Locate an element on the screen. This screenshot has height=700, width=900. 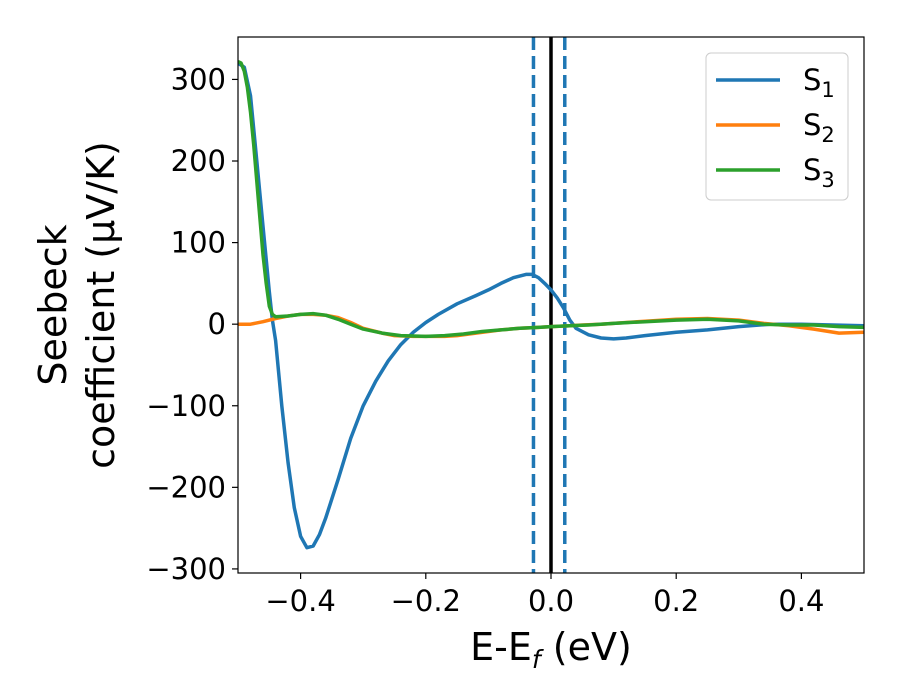
y-tick-label: 300 is located at coordinates (198, 79).